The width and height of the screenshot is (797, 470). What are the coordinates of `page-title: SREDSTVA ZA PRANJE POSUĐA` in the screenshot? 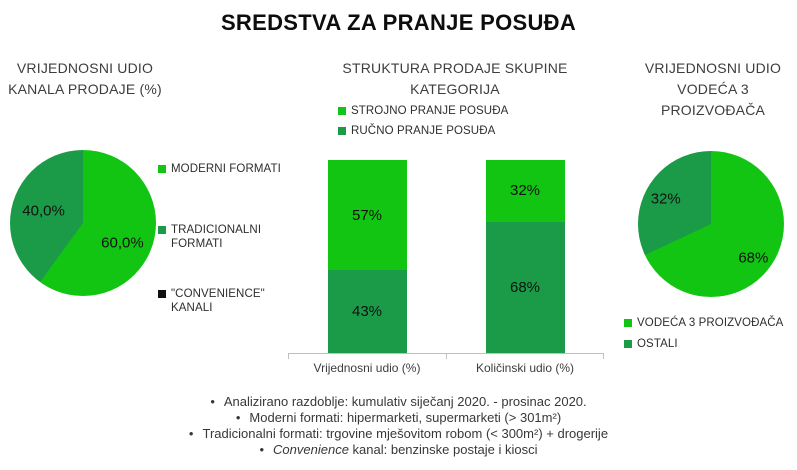 It's located at (398, 22).